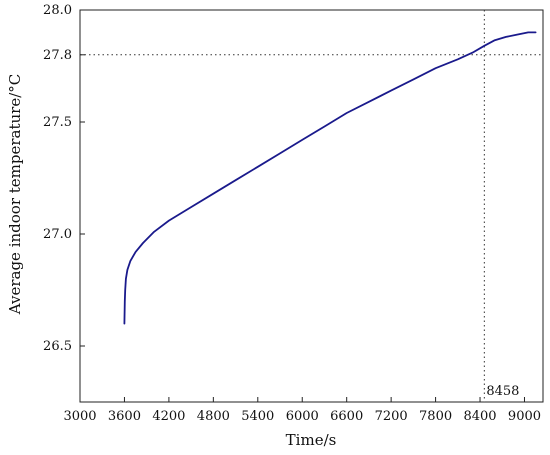 The width and height of the screenshot is (550, 455). I want to click on vline-annotation-label: 8458, so click(502, 391).